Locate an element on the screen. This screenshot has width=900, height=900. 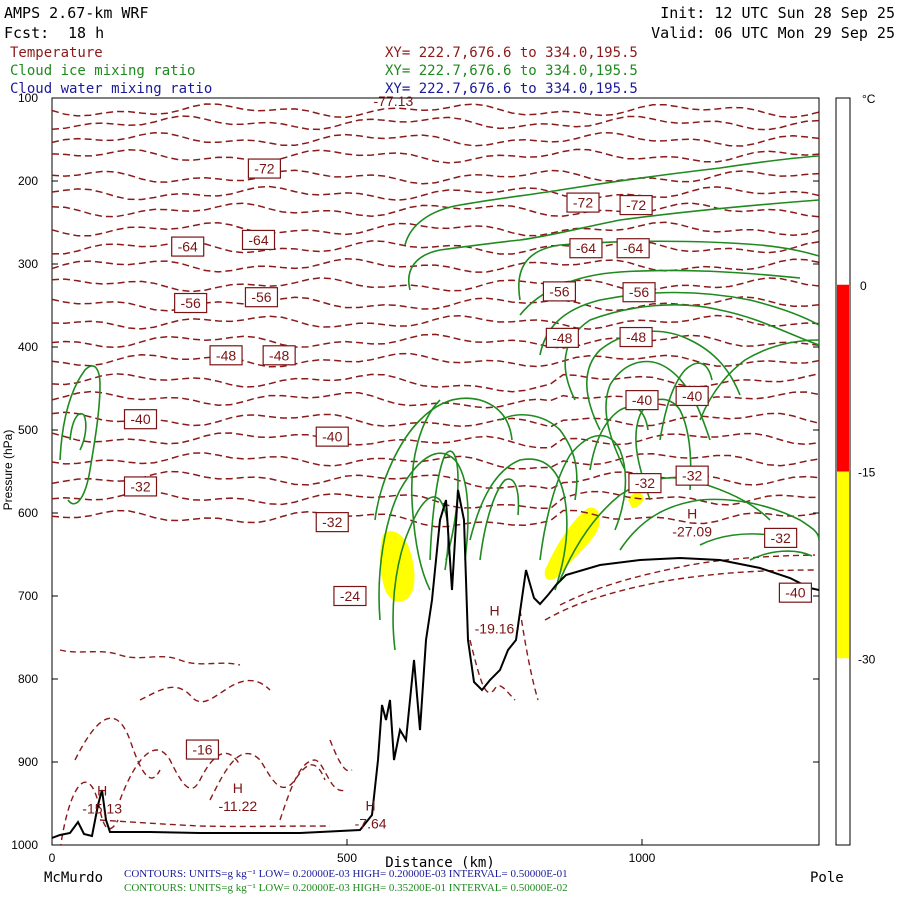
colorbar-band-yellow is located at coordinates (843, 565).